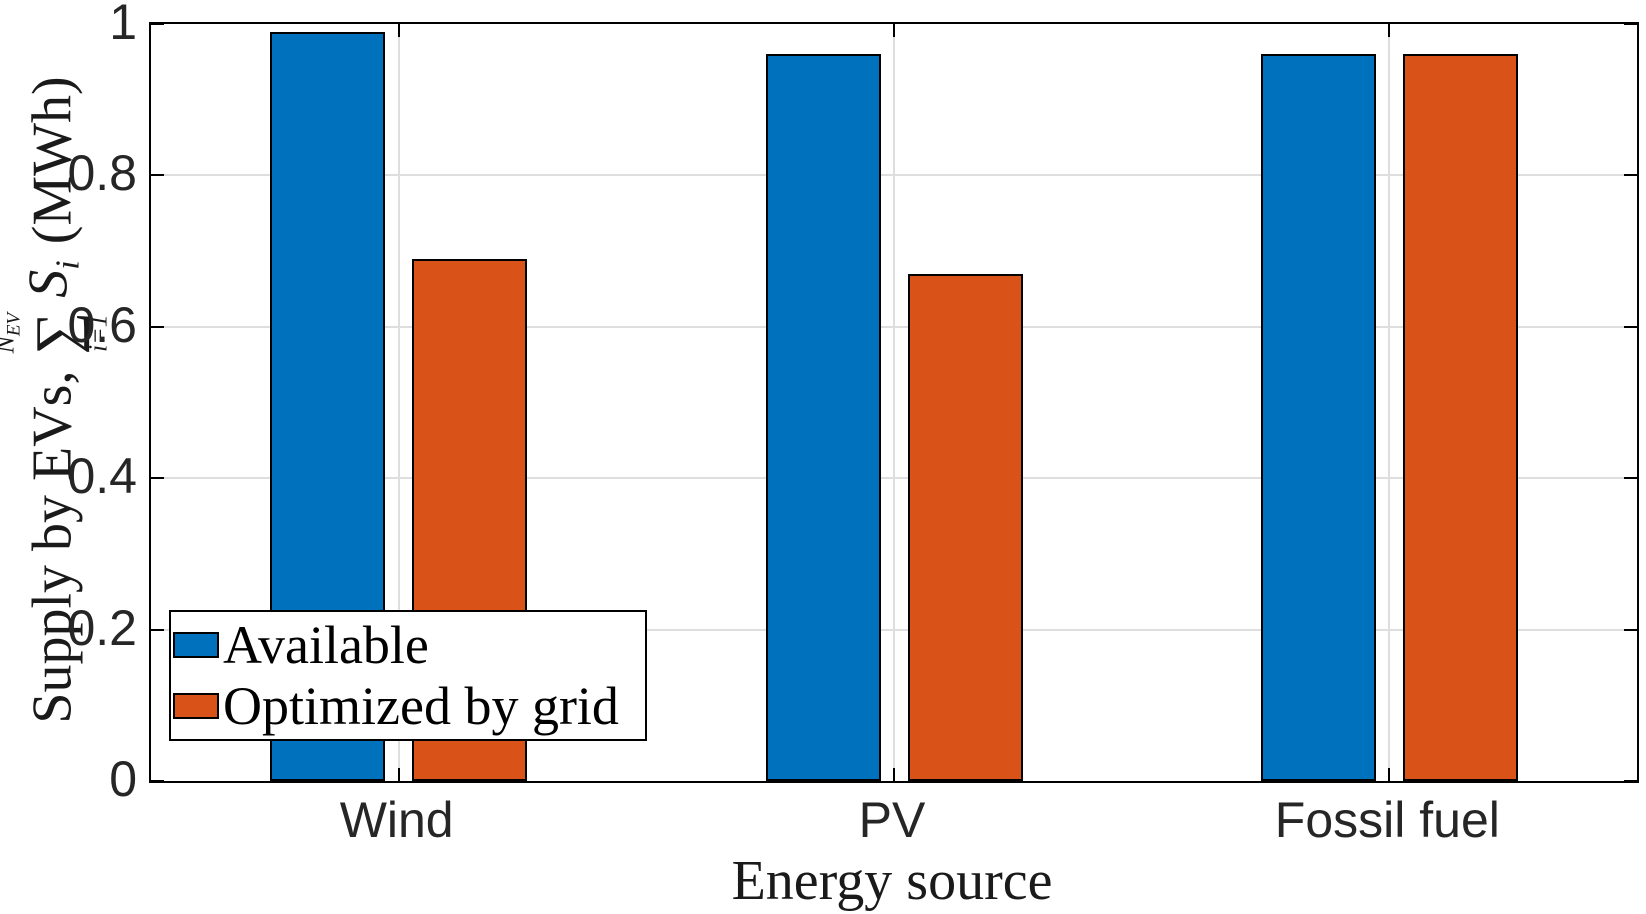  What do you see at coordinates (1387, 820) in the screenshot?
I see `x-tick-label-fossil-fuel: Fossil fuel` at bounding box center [1387, 820].